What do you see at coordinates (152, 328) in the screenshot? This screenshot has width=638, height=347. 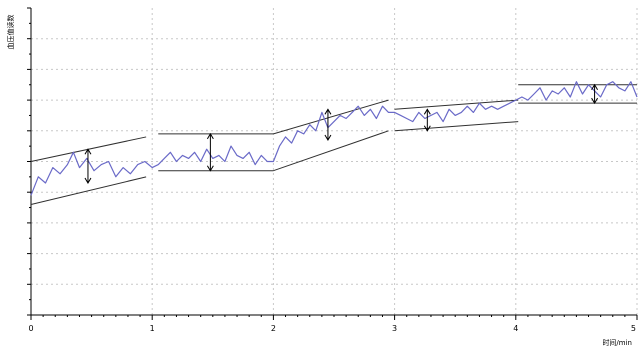 I see `x-tick-label: 1` at bounding box center [152, 328].